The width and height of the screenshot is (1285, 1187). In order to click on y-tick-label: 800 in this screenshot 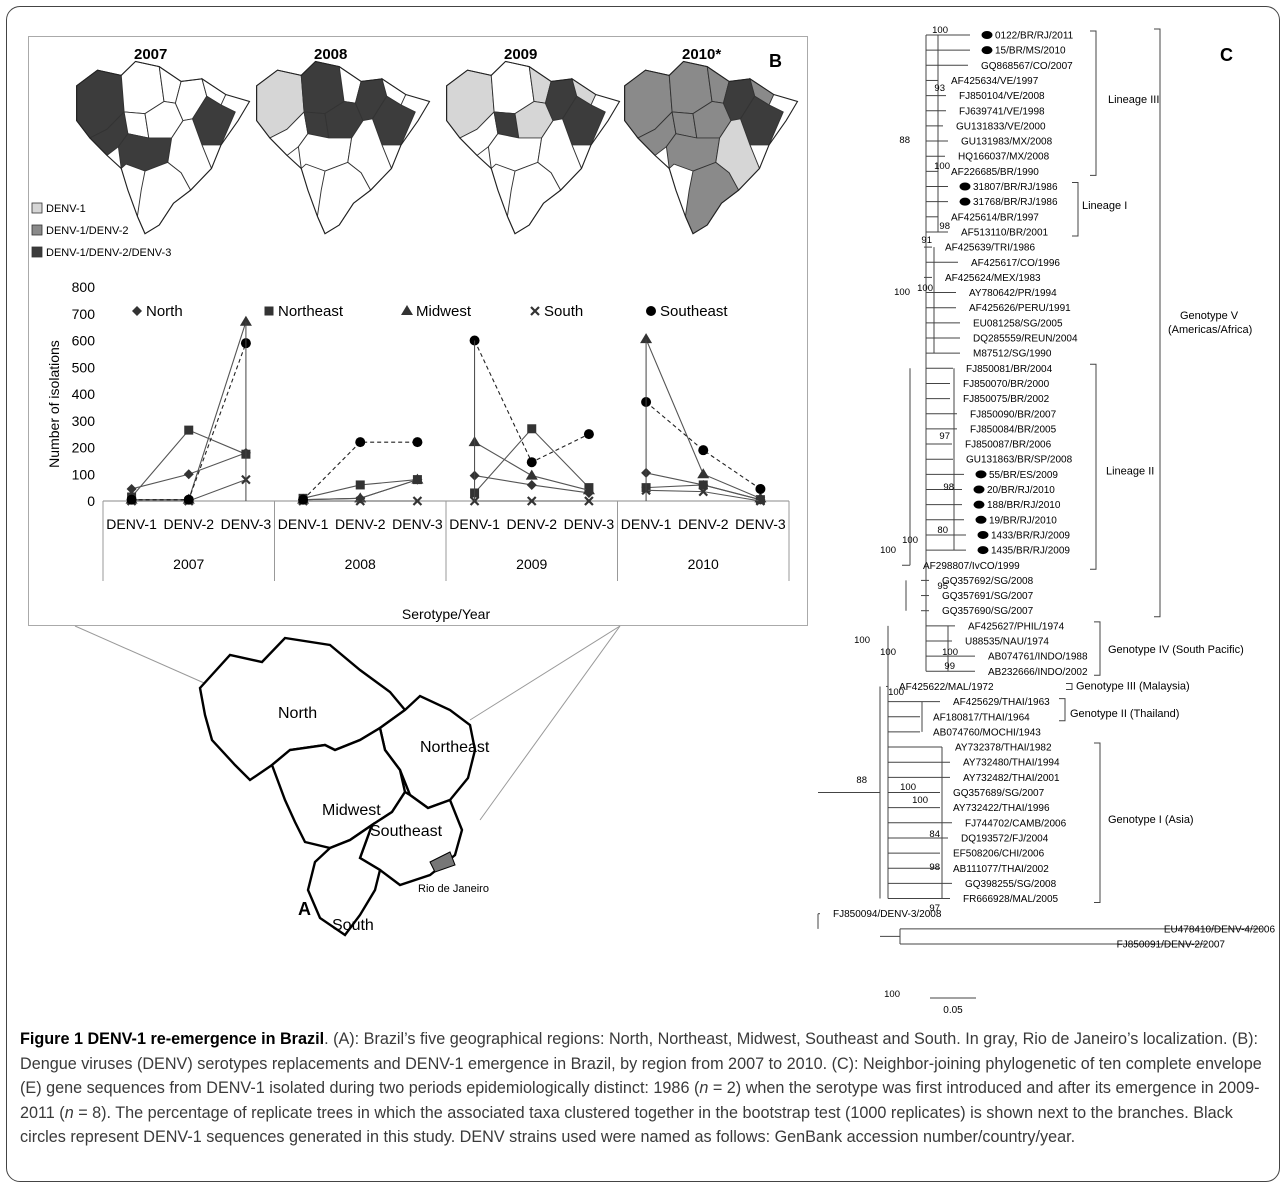, I will do `click(84, 287)`.